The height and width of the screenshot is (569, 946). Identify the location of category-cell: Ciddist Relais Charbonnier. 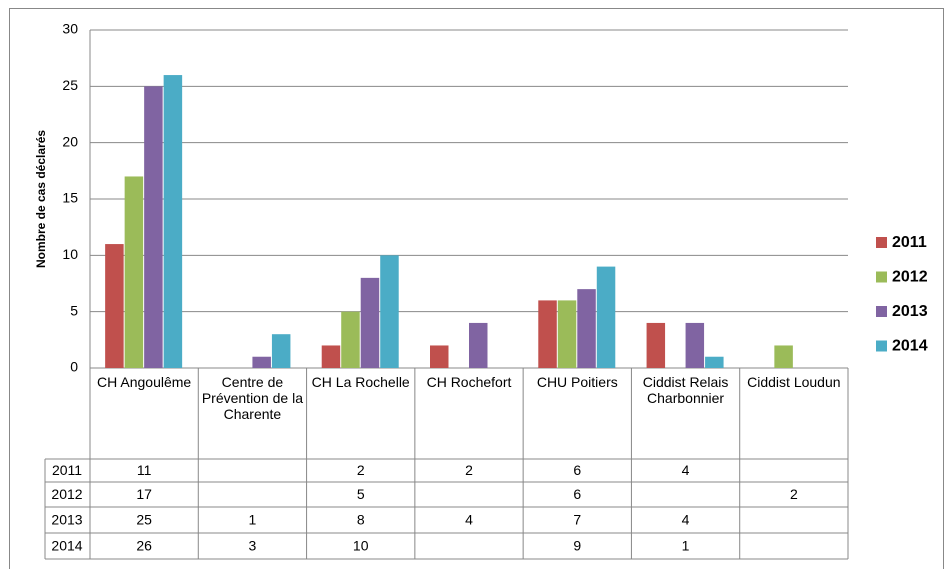
(685, 390).